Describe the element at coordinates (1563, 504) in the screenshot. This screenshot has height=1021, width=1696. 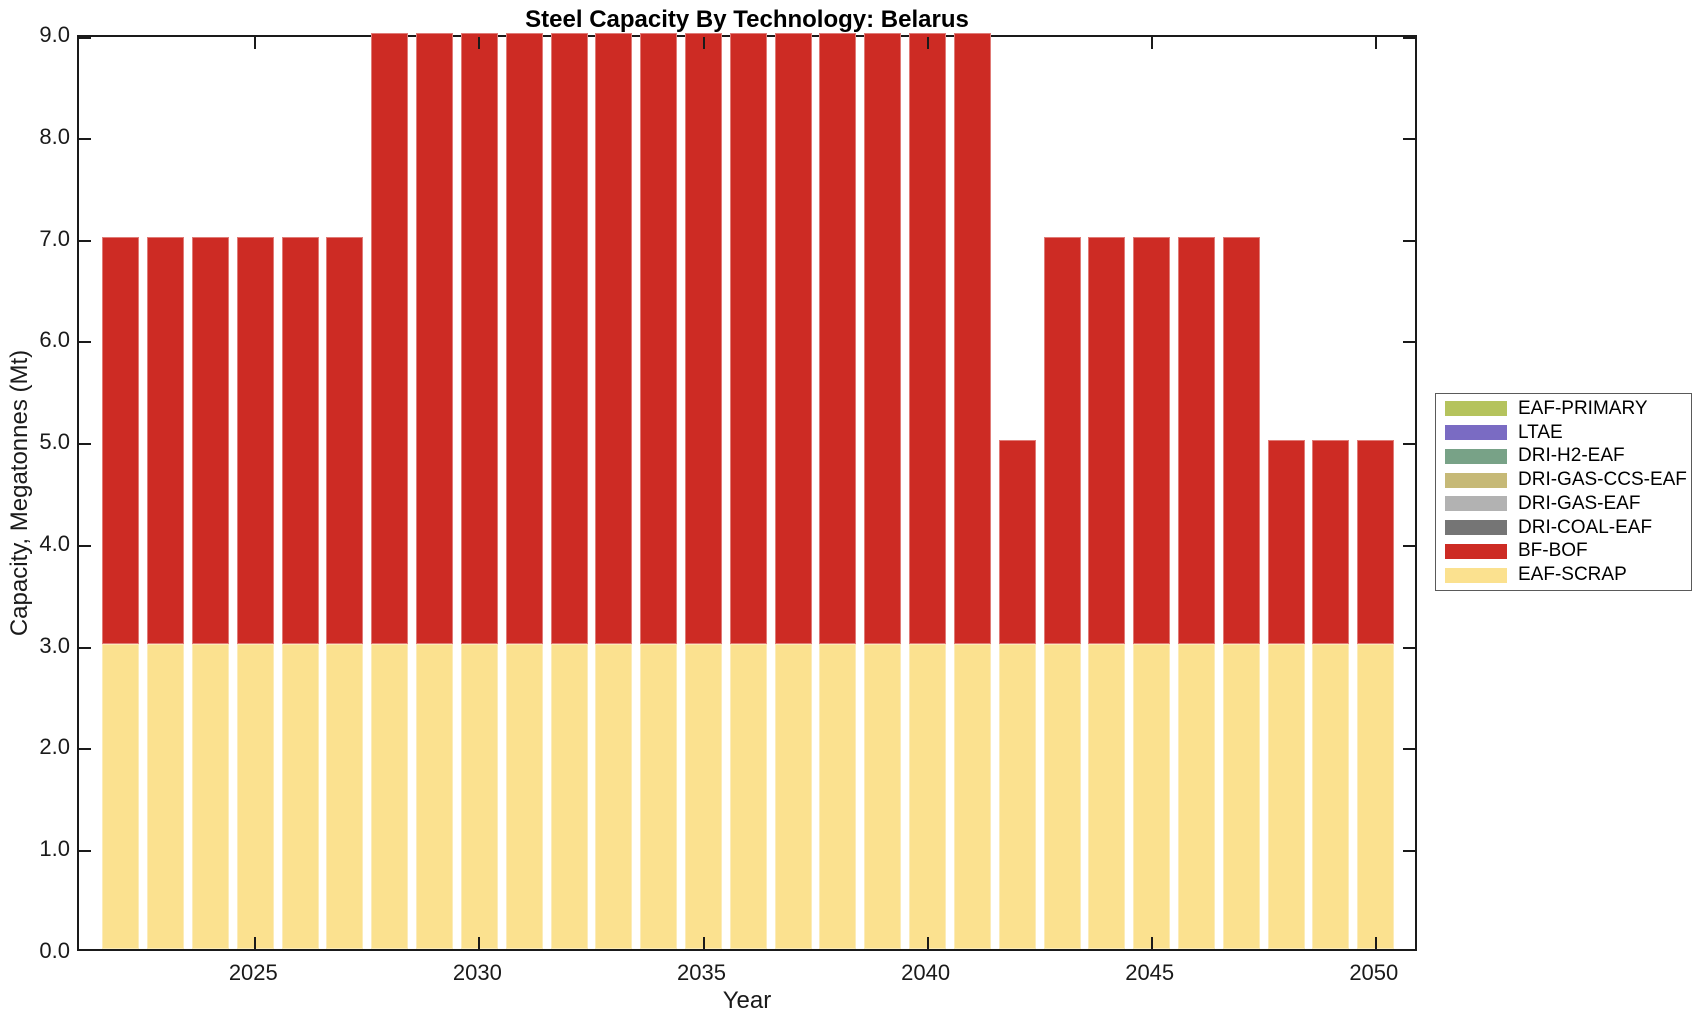
I see `legend-item-dri-gas-eaf: DRI-GAS-EAF` at that location.